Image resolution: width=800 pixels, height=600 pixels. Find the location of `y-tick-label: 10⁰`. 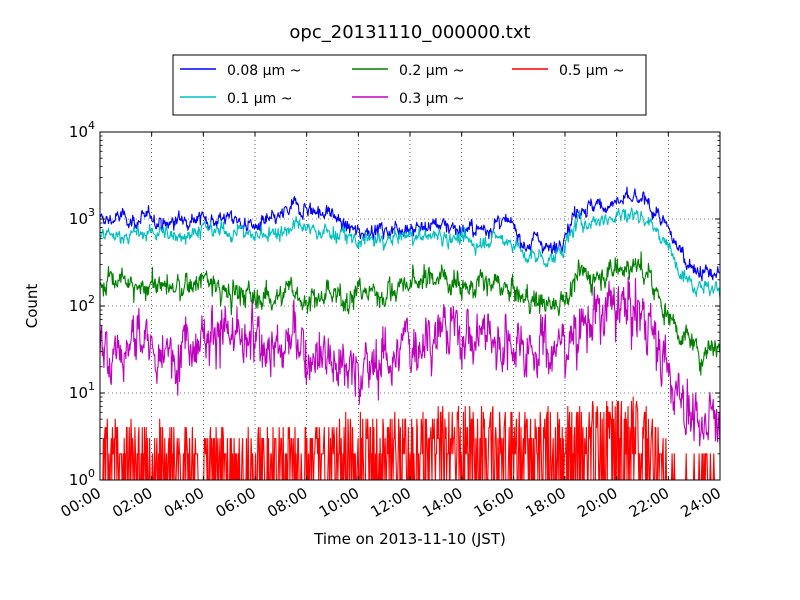

y-tick-label: 10⁰ is located at coordinates (82, 478).